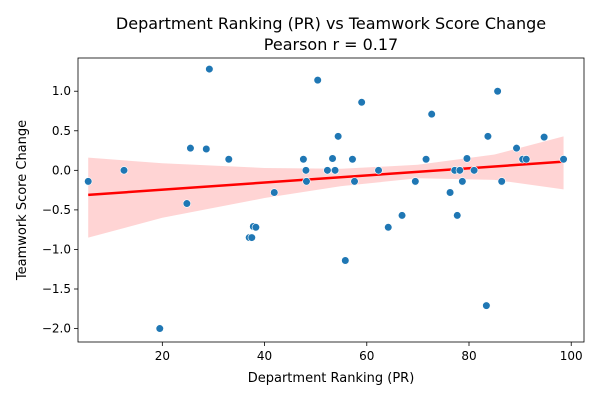  I want to click on regression-line-layer, so click(326, 178).